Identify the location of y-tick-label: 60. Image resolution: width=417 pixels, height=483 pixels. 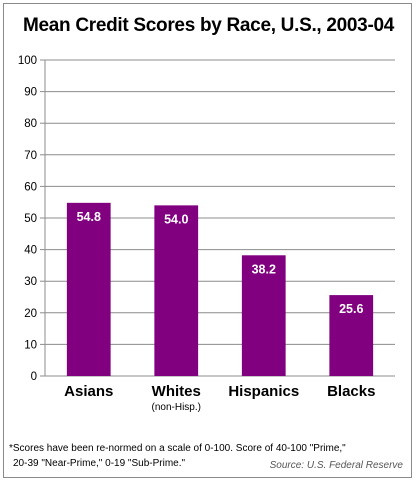
(30, 187).